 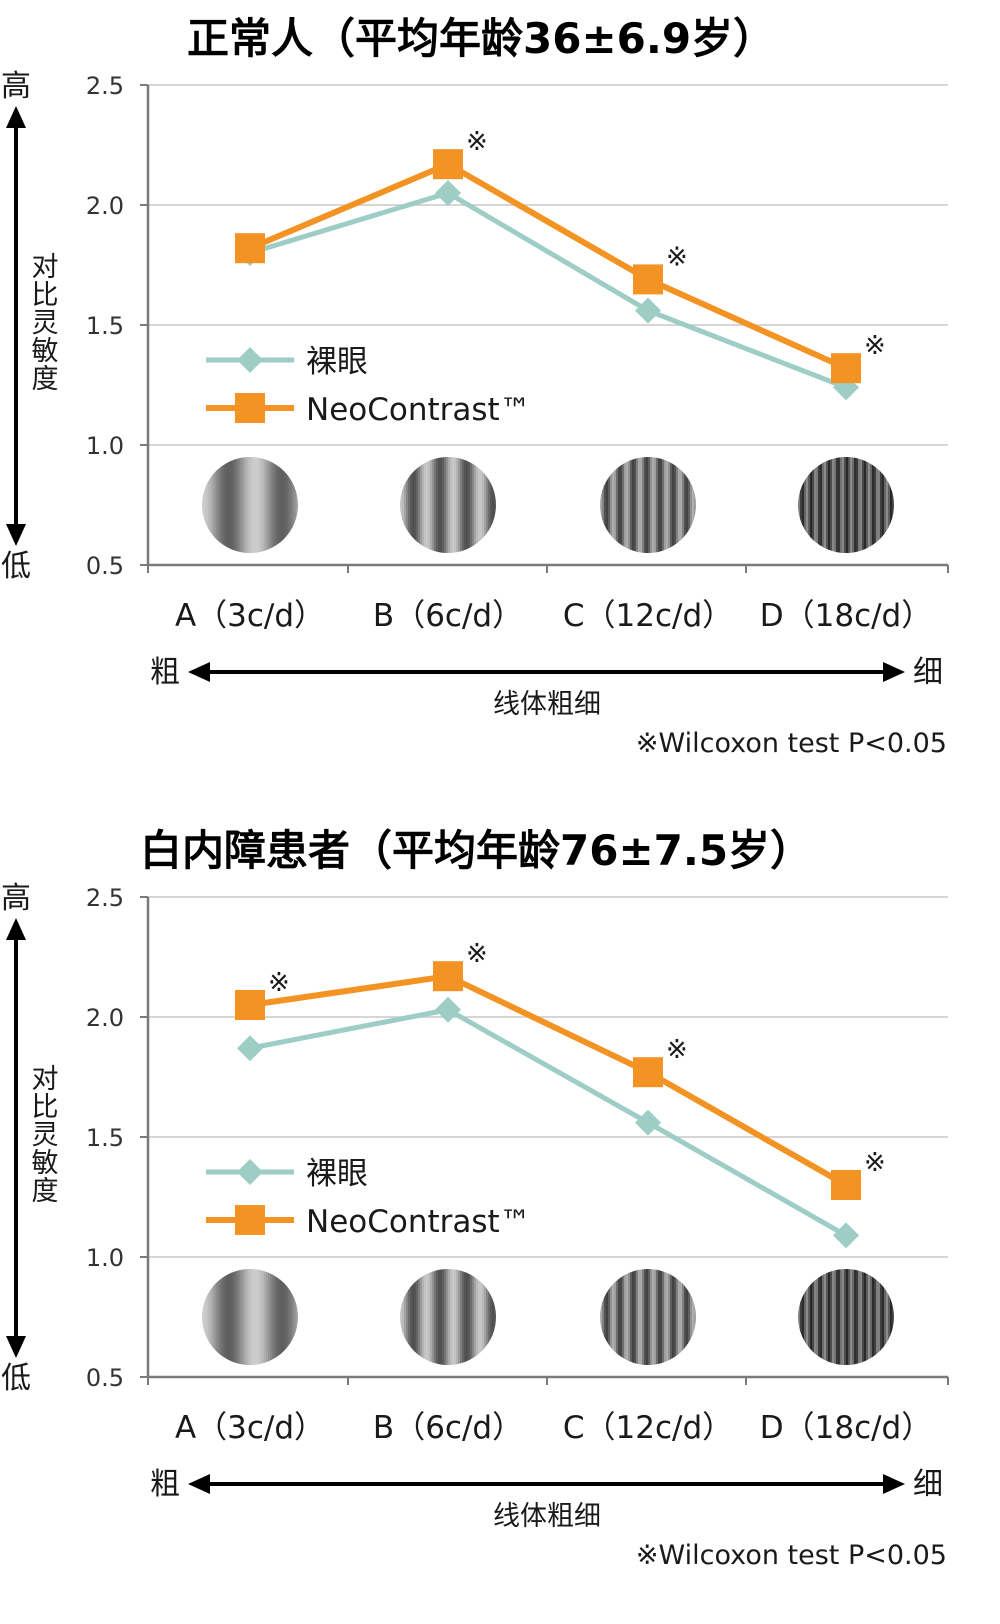 I want to click on x-category-label: D（18c/d）, so click(x=846, y=1428).